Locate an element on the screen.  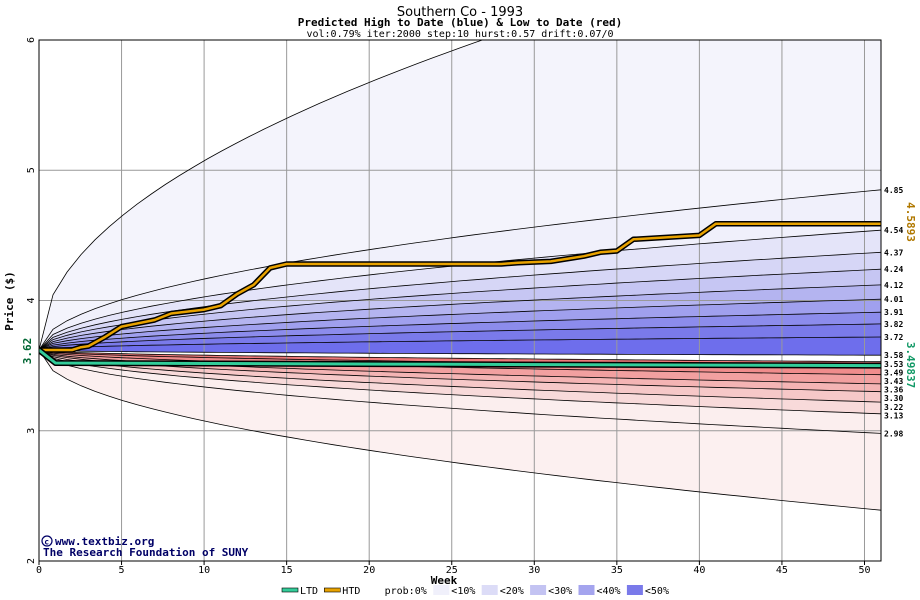
x-tick-label: 40 is located at coordinates (699, 570).